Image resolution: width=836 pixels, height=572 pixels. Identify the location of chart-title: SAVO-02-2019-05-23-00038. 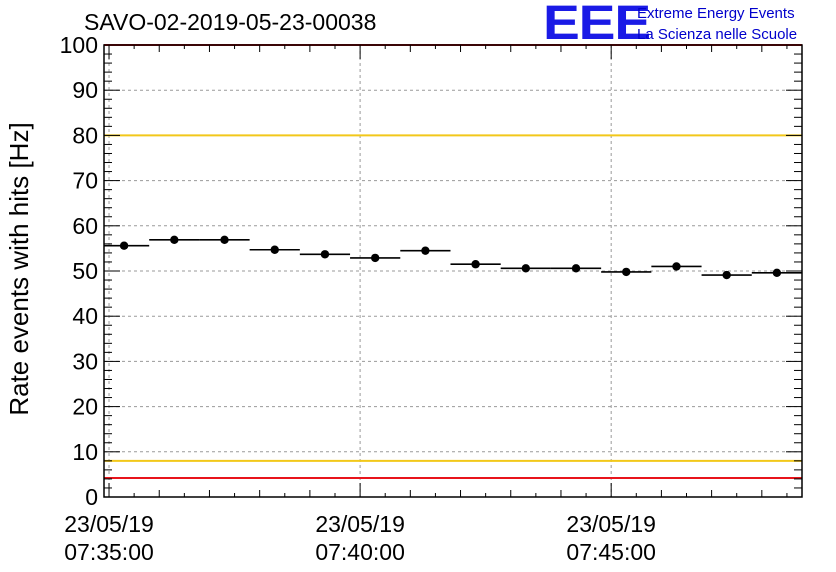
(230, 22).